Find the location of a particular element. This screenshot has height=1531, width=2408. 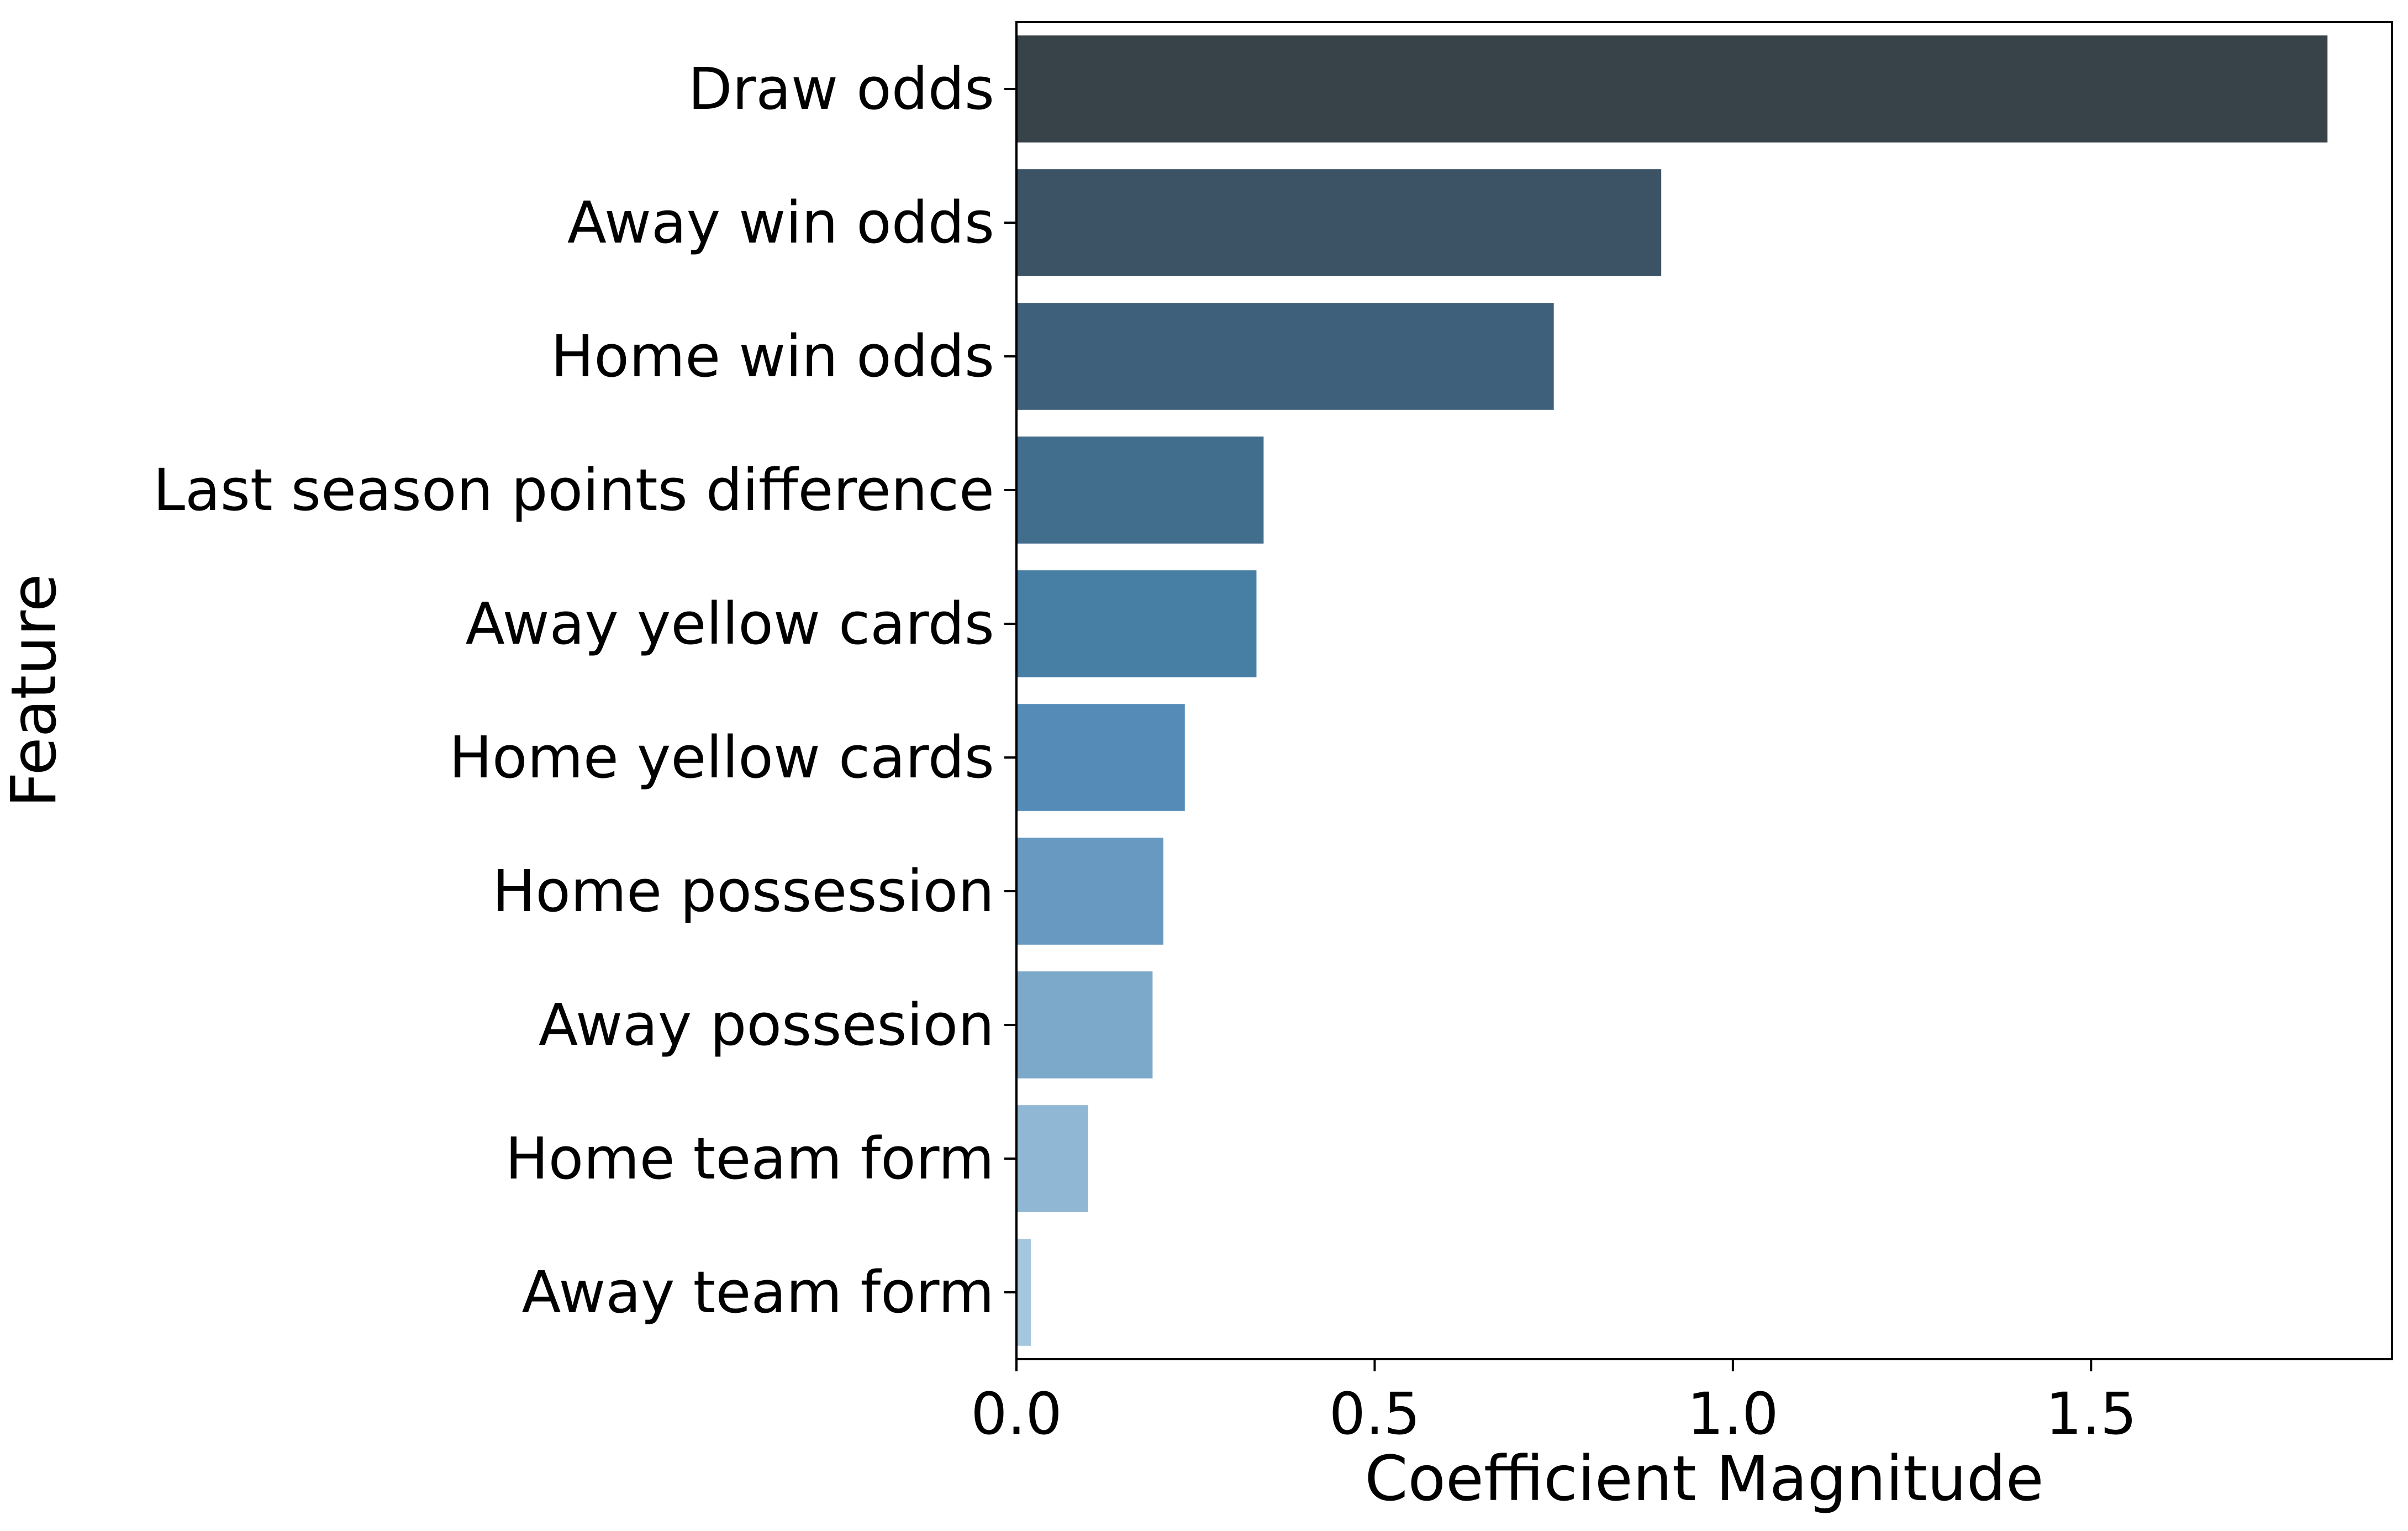

y-tick-label: Away win odds is located at coordinates (780, 223).